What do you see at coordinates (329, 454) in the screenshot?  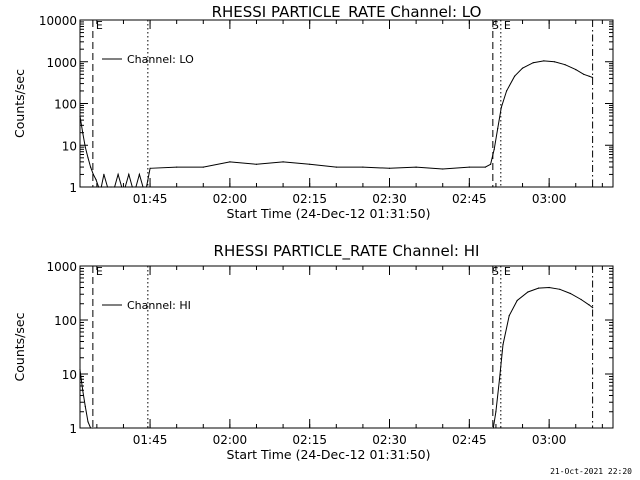 I see `panel-2-xlabel: Start Time (24-Dec-12 01:31:50)` at bounding box center [329, 454].